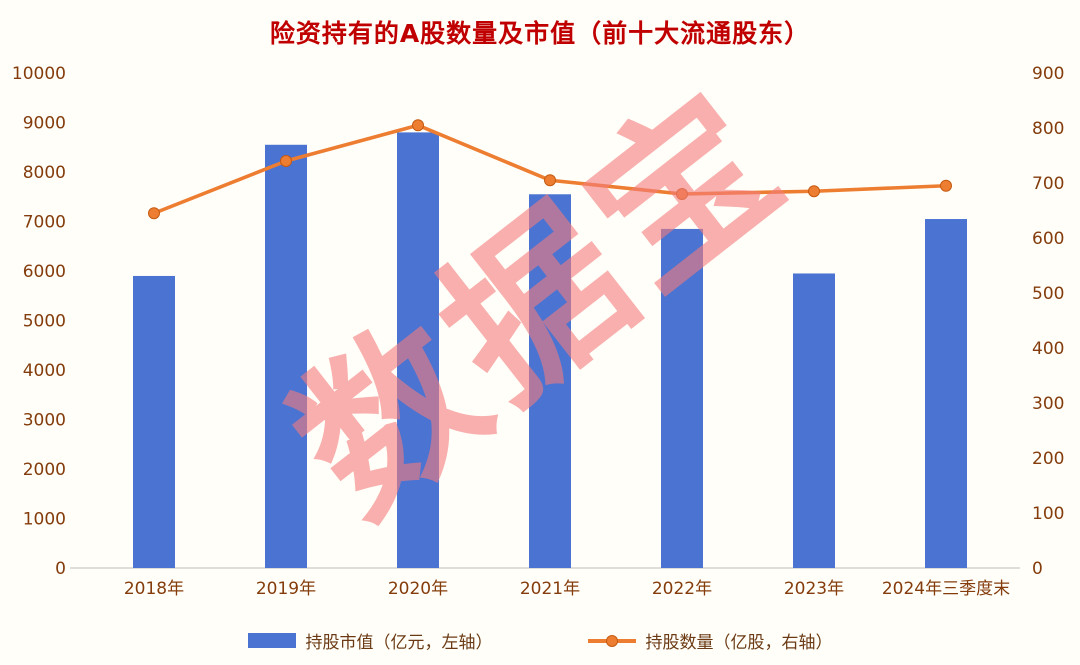 The width and height of the screenshot is (1080, 665). Describe the element at coordinates (286, 589) in the screenshot. I see `x-axis-label: 2019年` at that location.